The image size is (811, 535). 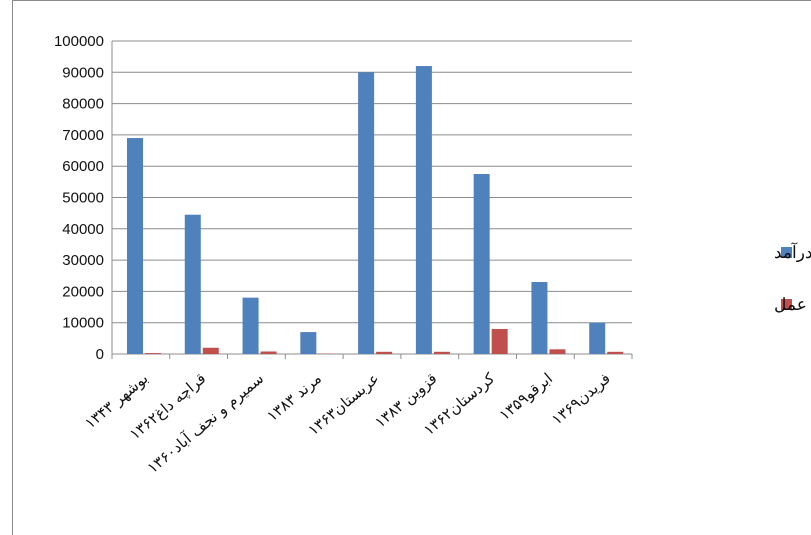 What do you see at coordinates (83, 198) in the screenshot?
I see `y-tick-label: 50000` at bounding box center [83, 198].